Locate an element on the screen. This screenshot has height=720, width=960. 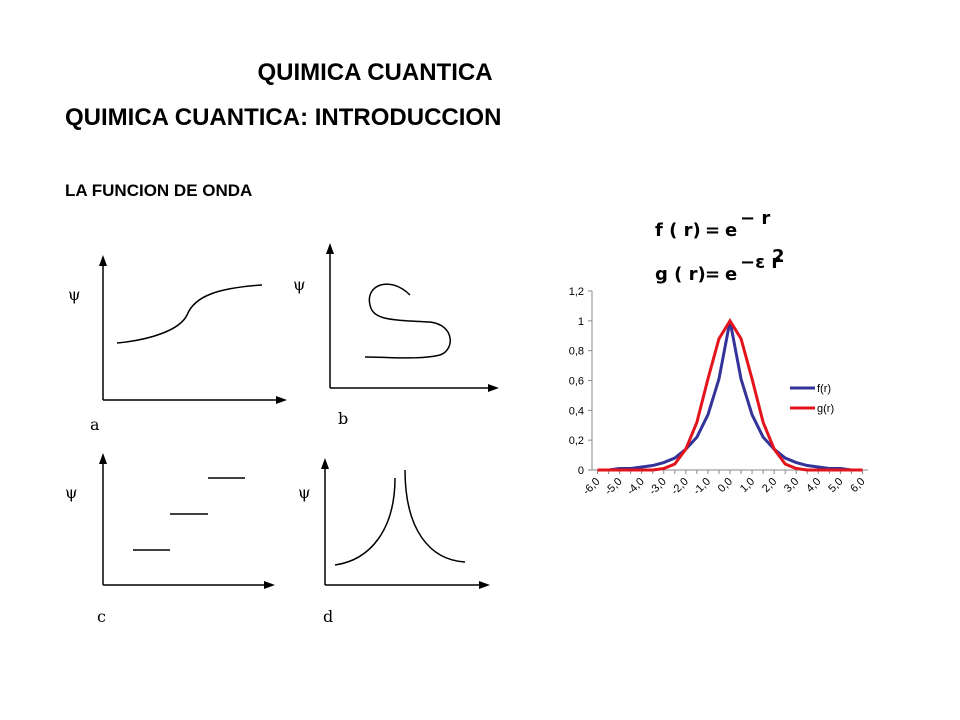
y-tick-label: 1 is located at coordinates (581, 322).